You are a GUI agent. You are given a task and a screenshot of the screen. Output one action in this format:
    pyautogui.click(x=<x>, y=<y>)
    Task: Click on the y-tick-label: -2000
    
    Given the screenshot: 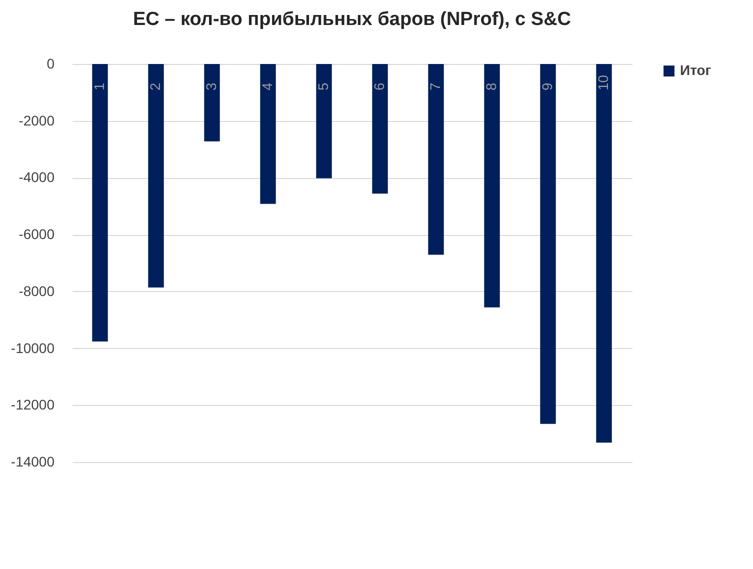 What is the action you would take?
    pyautogui.click(x=36, y=120)
    